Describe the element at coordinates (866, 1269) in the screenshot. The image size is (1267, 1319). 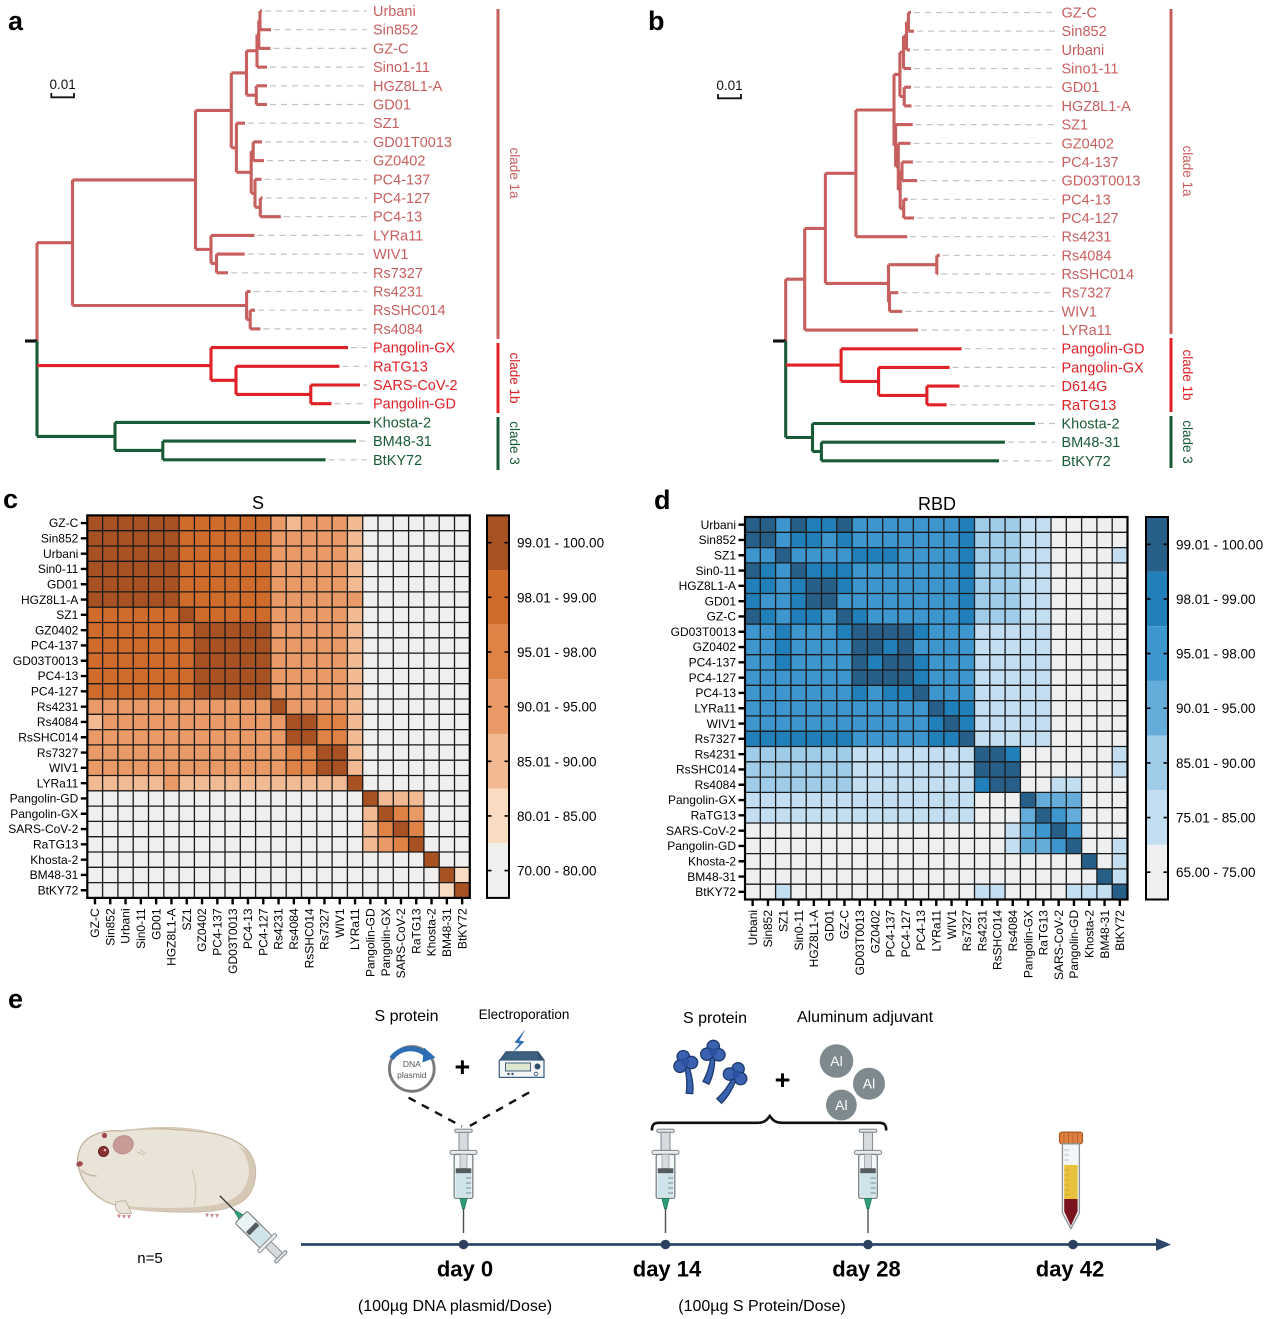
I see `svg-text: day 28` at that location.